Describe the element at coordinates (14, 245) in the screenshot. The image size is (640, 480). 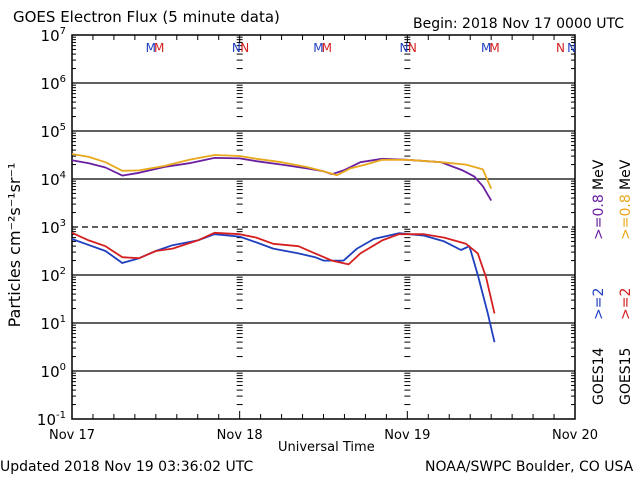
I see `y-axis-label: Particles cm⁻²s⁻¹sr⁻¹` at that location.